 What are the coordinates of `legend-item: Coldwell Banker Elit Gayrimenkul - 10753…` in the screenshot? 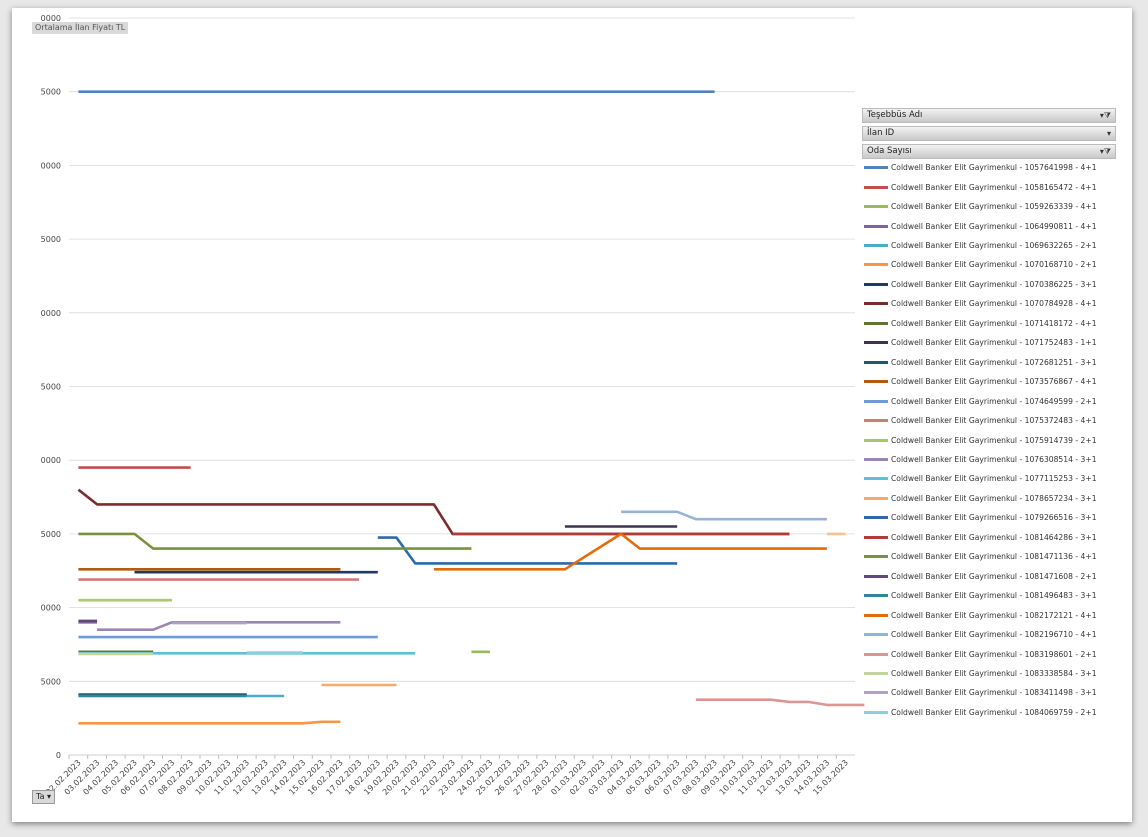 It's located at (994, 420).